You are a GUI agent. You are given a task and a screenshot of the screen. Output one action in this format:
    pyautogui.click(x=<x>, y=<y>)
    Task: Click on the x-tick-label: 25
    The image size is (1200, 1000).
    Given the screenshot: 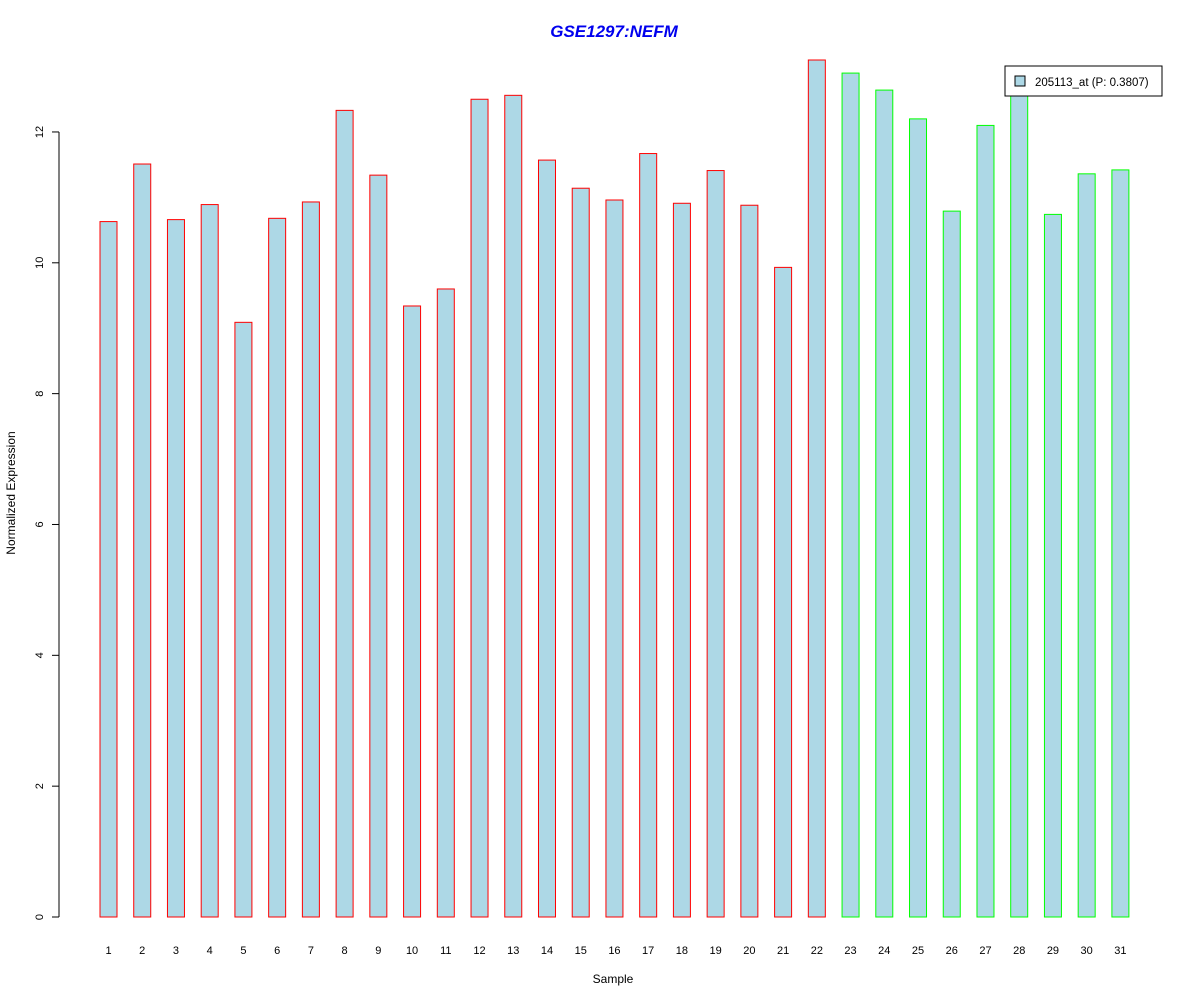 What is the action you would take?
    pyautogui.click(x=918, y=951)
    